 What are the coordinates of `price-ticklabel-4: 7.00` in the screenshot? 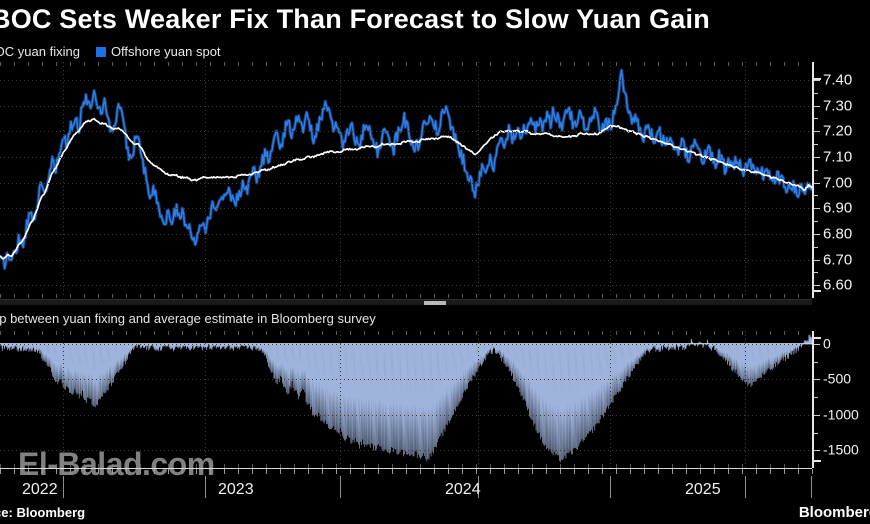 It's located at (838, 183).